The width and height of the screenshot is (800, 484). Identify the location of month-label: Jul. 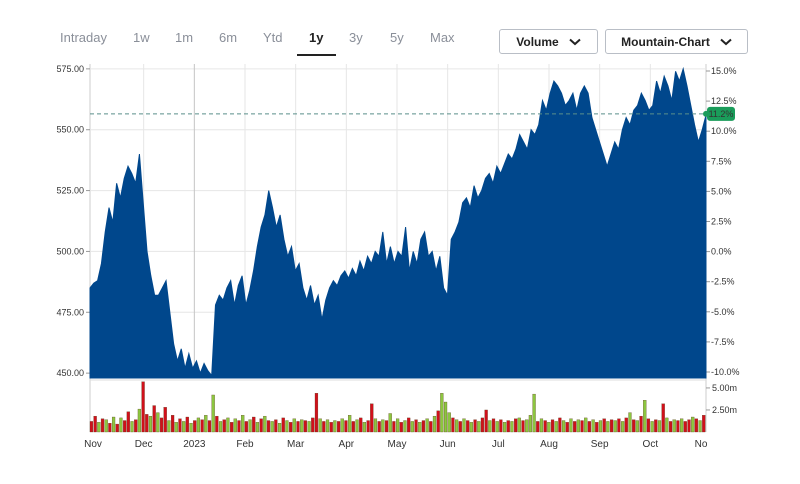
(498, 444).